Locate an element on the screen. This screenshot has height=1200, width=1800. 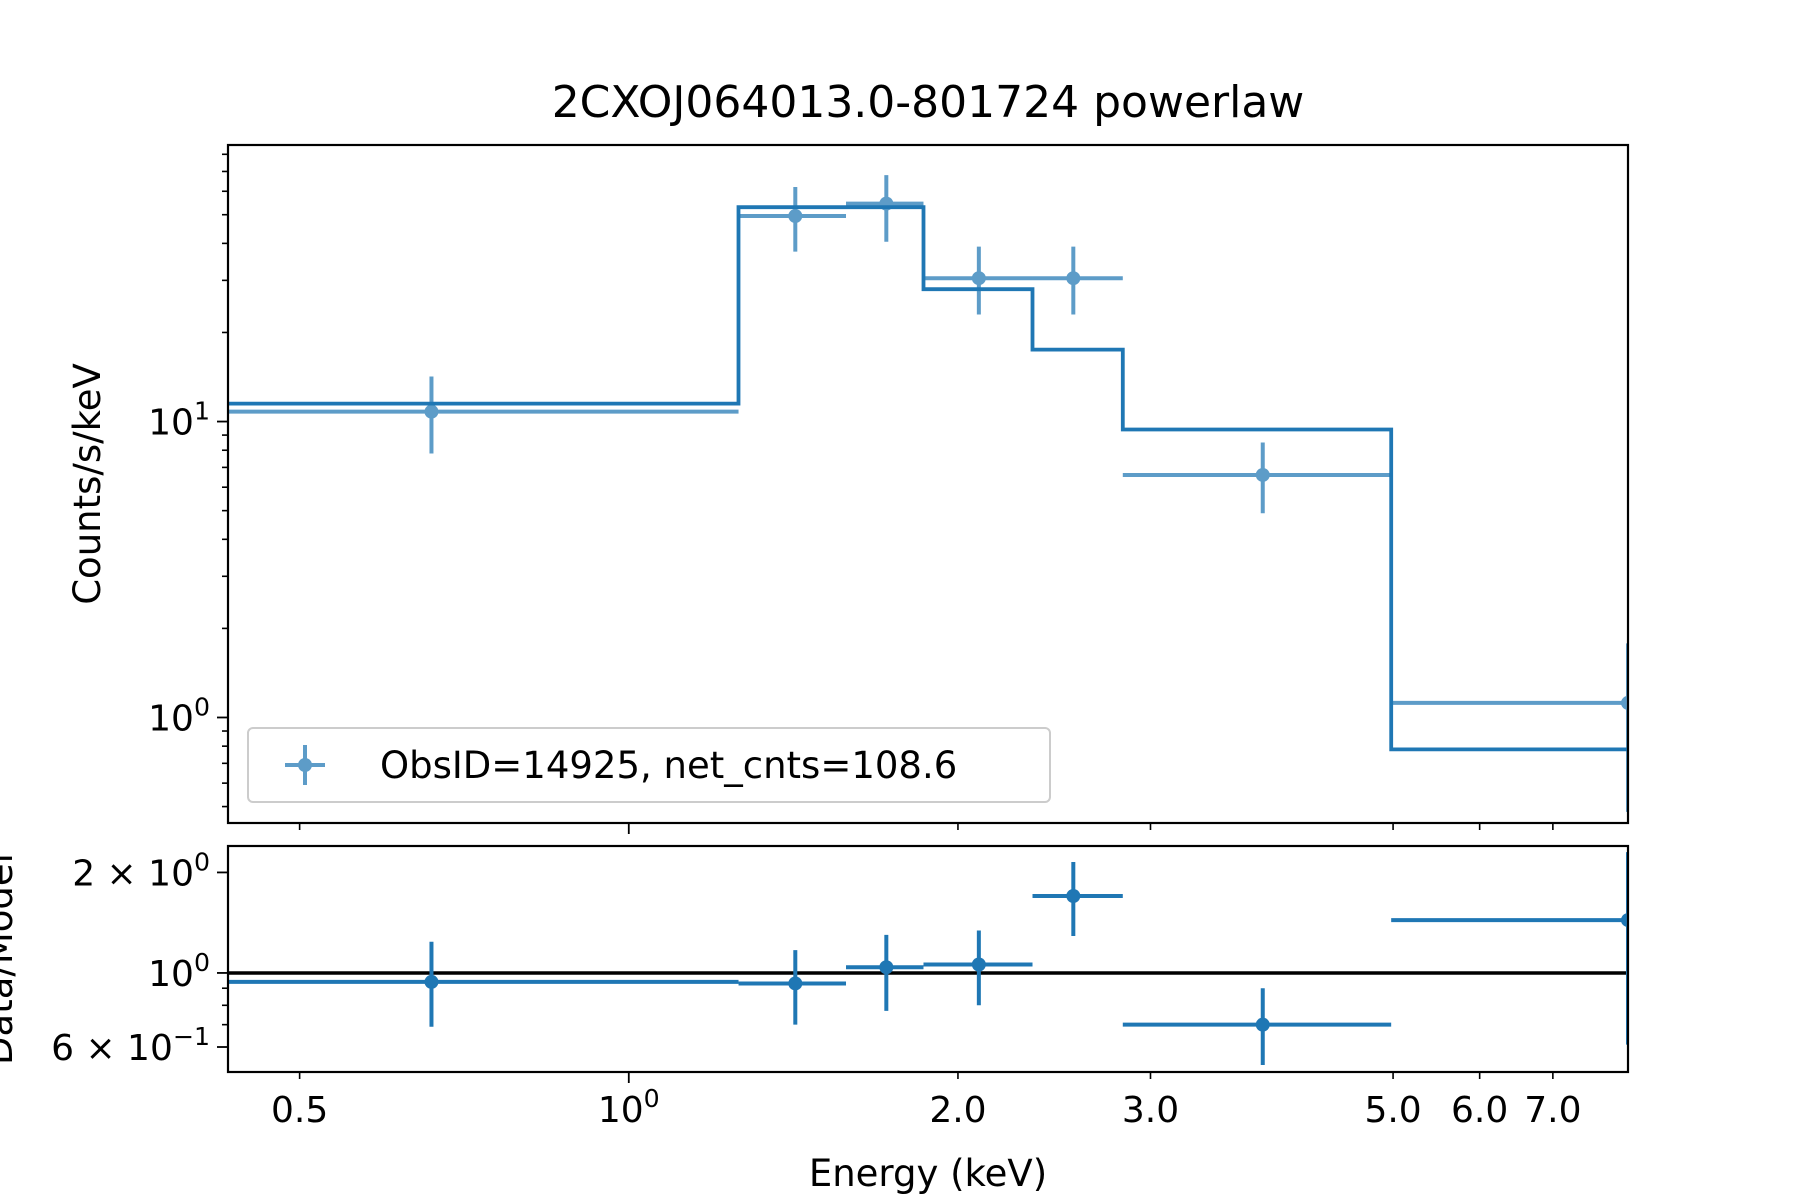
legend-dot is located at coordinates (305, 765).